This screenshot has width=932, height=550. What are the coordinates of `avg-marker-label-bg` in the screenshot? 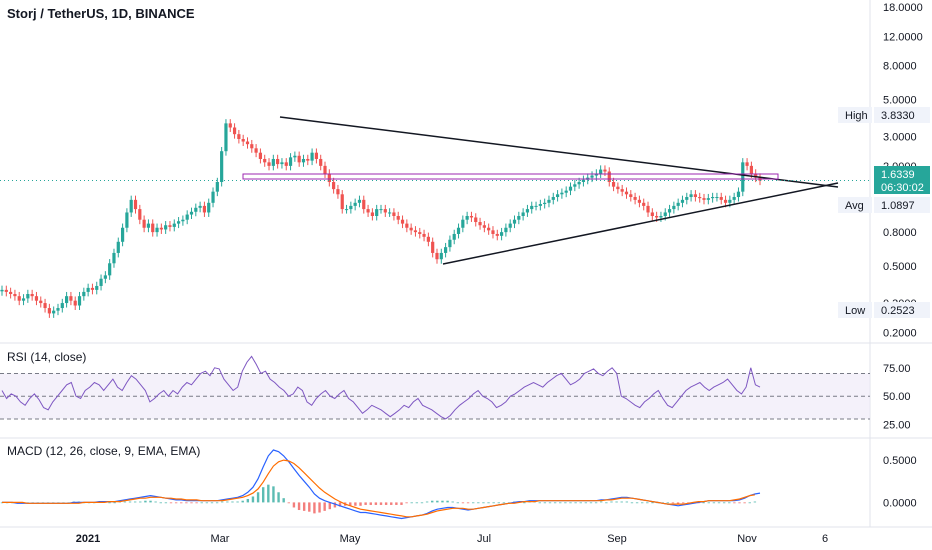 It's located at (855, 205).